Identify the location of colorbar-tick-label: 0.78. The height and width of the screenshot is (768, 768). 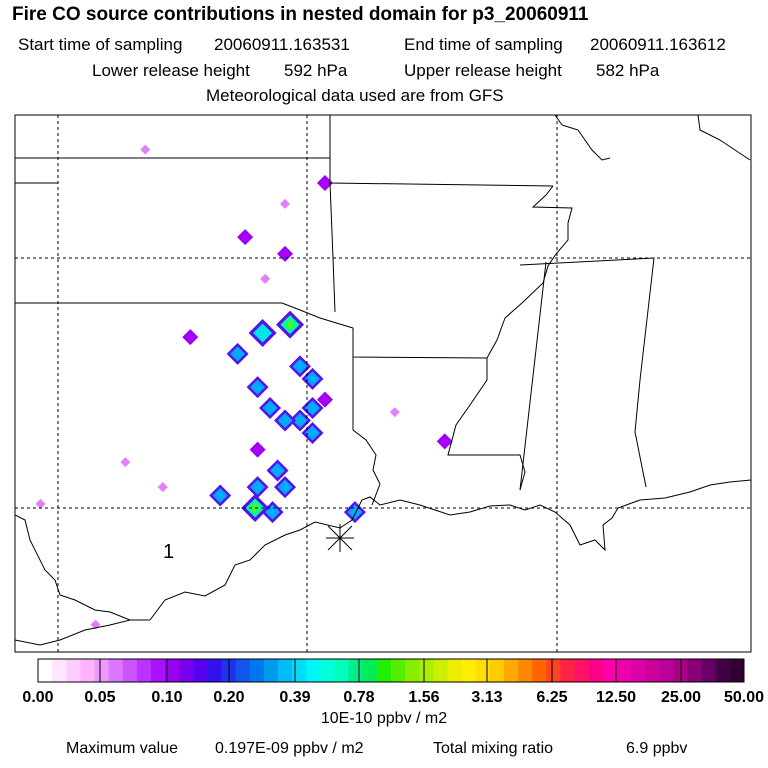
(358, 697).